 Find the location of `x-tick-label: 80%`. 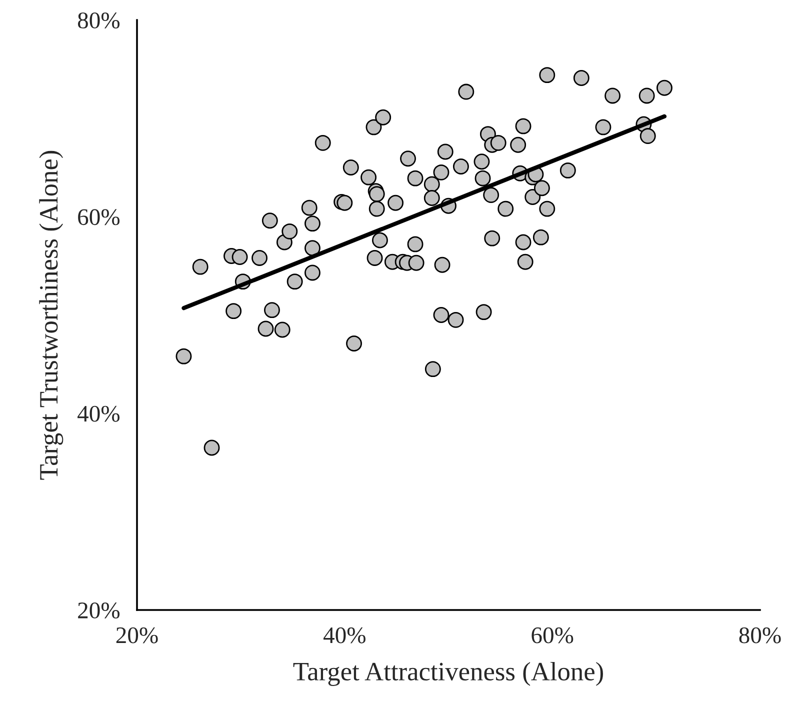

x-tick-label: 80% is located at coordinates (760, 635).